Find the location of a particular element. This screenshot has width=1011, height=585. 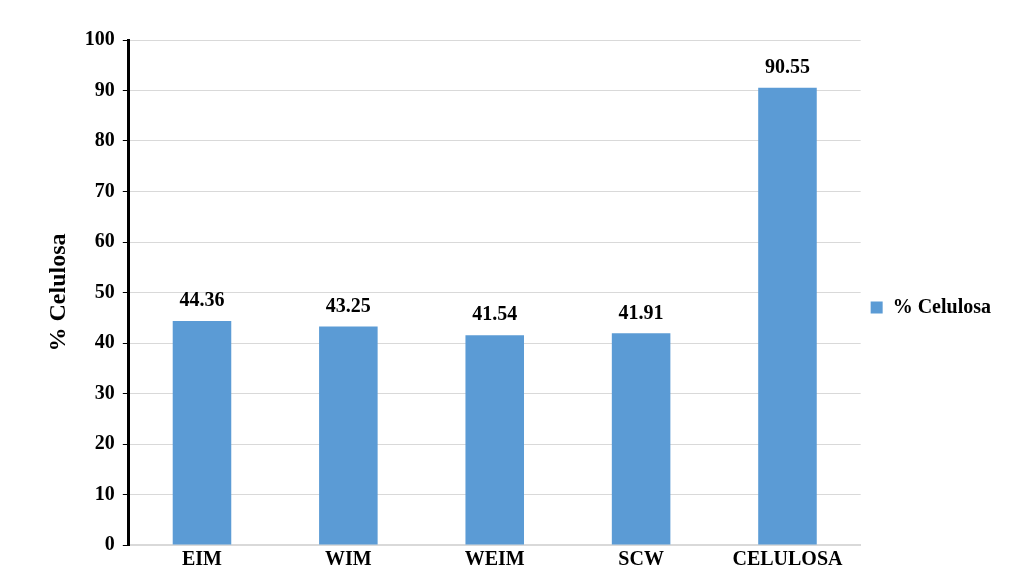

y-tick-label: 0 is located at coordinates (109, 543).